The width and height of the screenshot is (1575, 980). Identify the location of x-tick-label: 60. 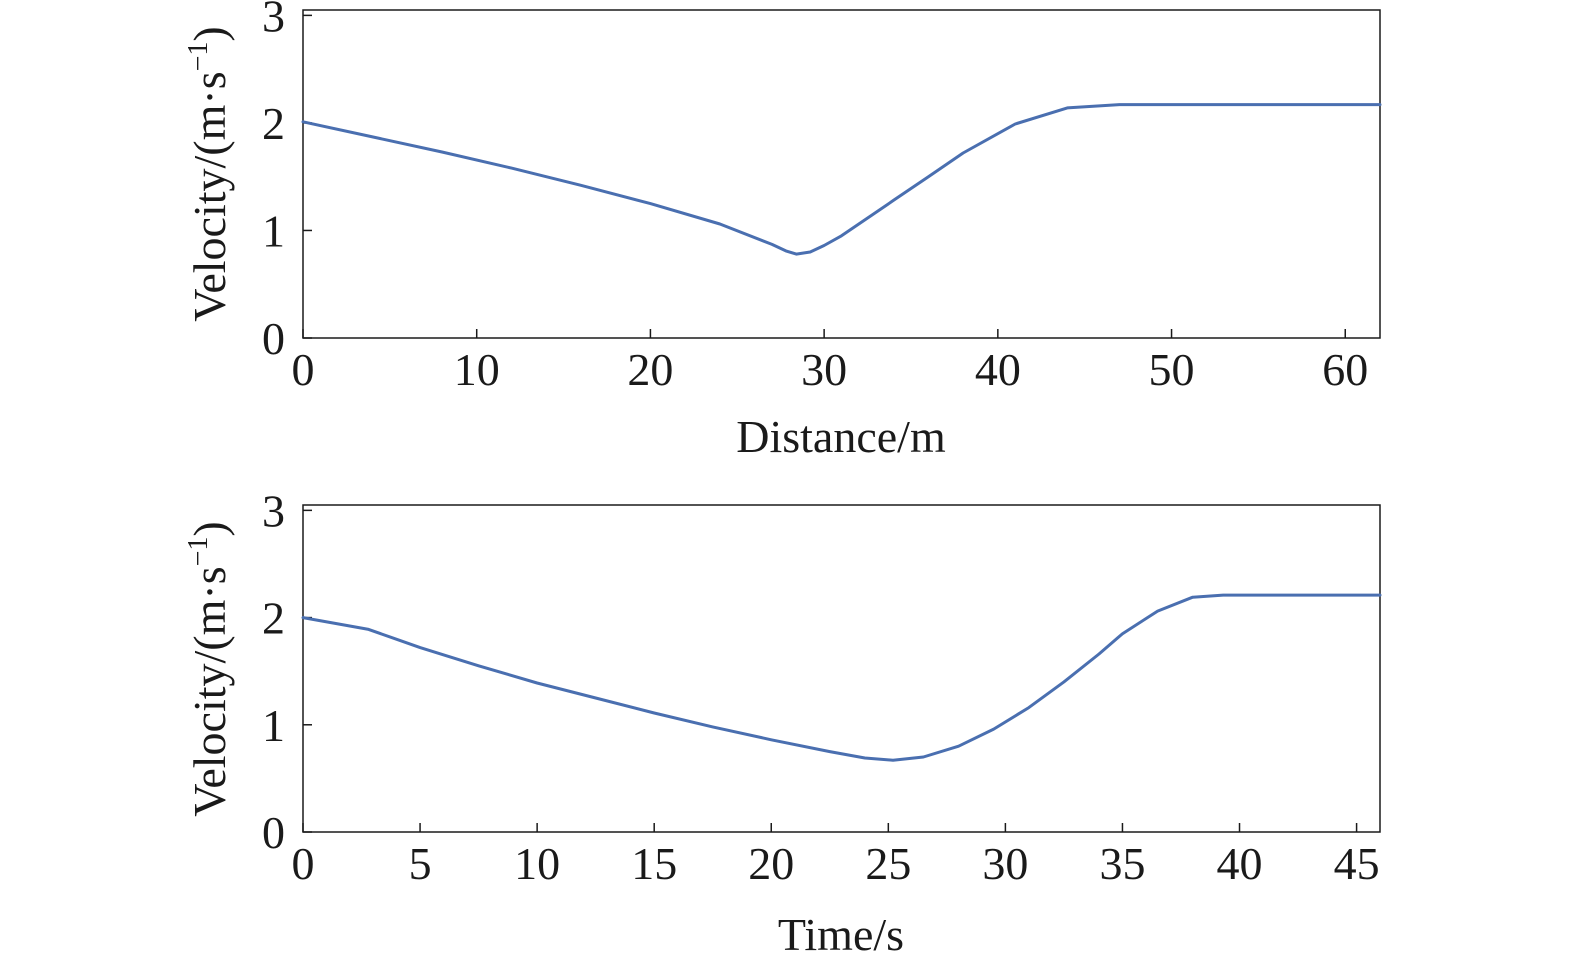
(1345, 369).